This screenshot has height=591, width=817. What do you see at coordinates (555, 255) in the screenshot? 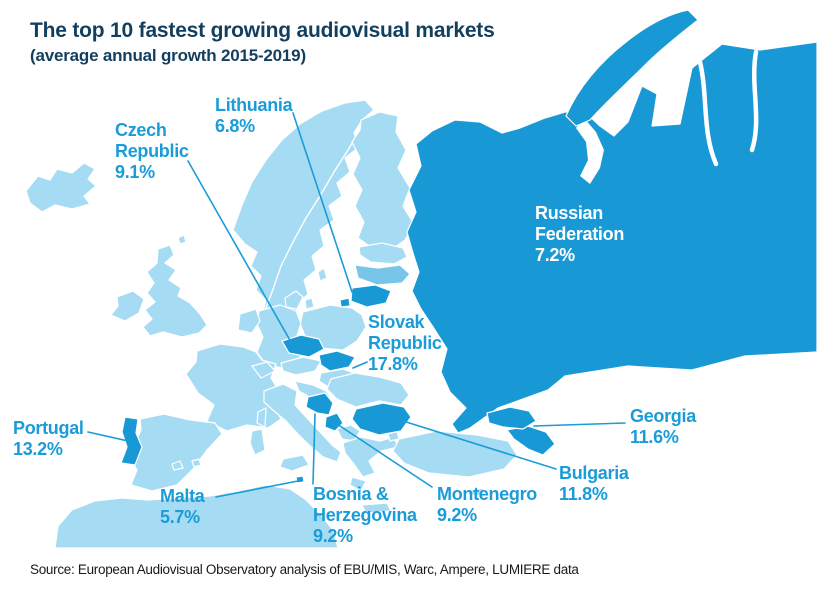
I see `growth-value: 7.2%` at bounding box center [555, 255].